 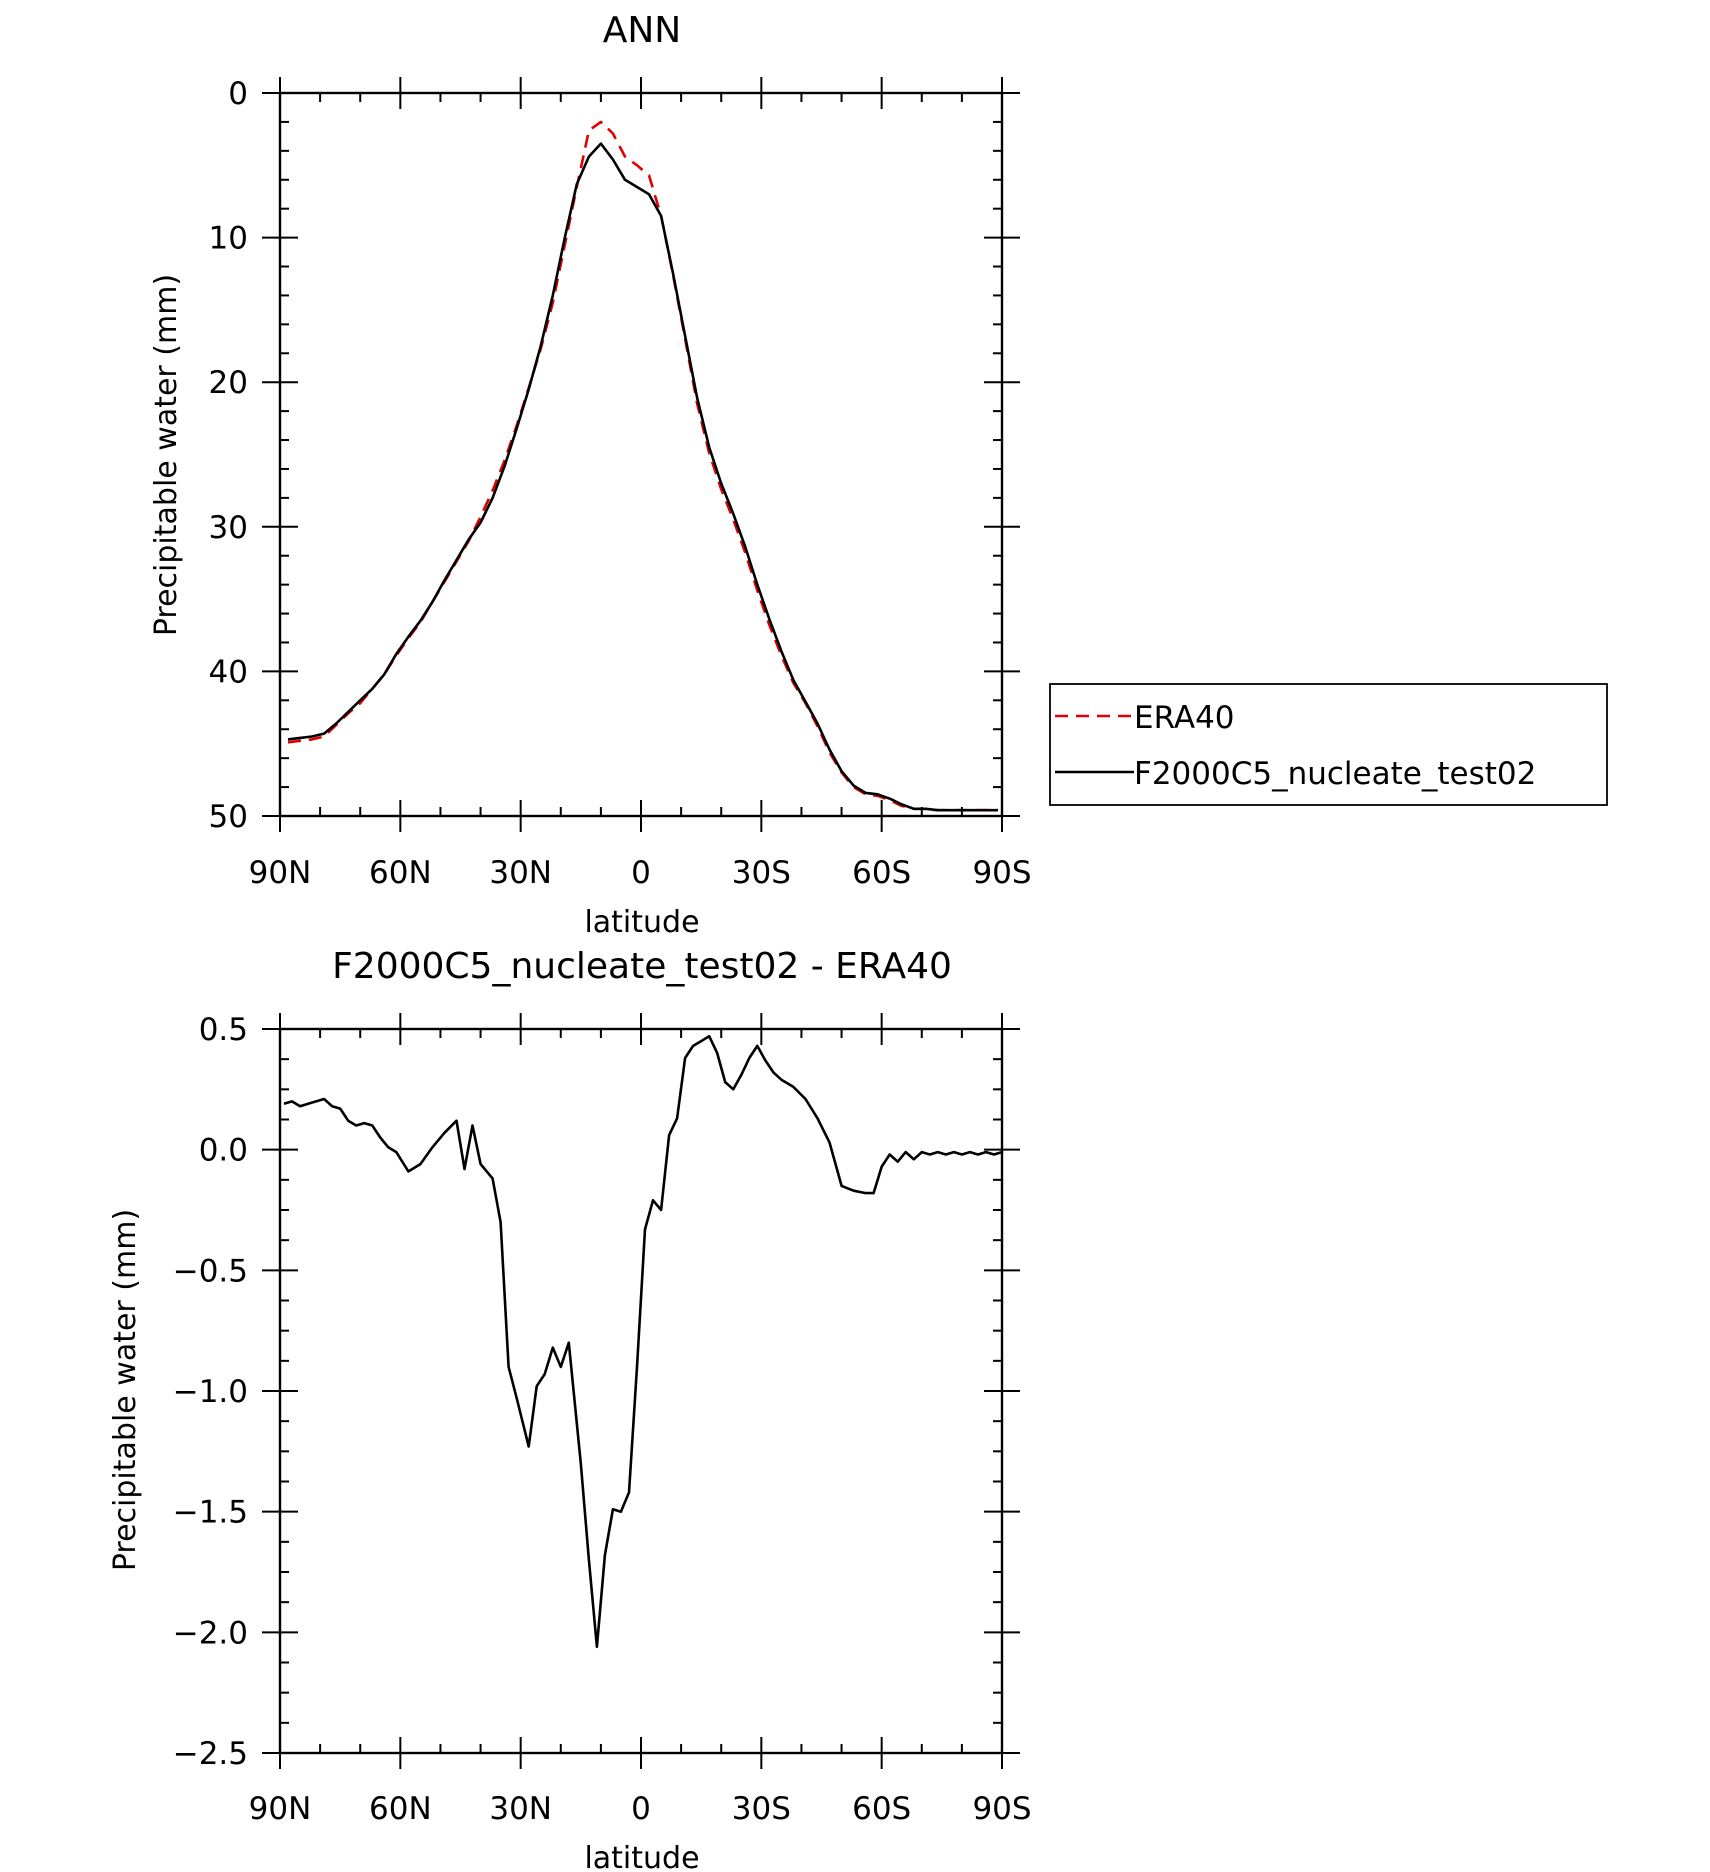 I want to click on y-tick-label: 30, so click(x=228, y=528).